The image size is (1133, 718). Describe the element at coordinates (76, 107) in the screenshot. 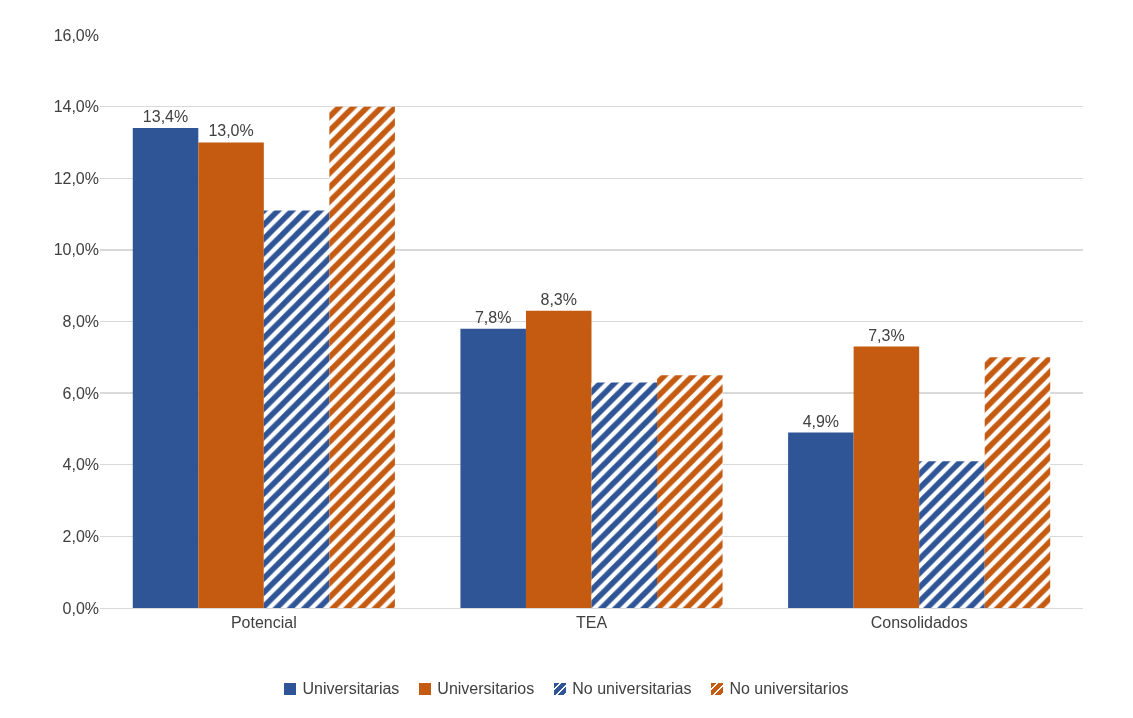

I see `y-tick-label: 14,0%` at that location.